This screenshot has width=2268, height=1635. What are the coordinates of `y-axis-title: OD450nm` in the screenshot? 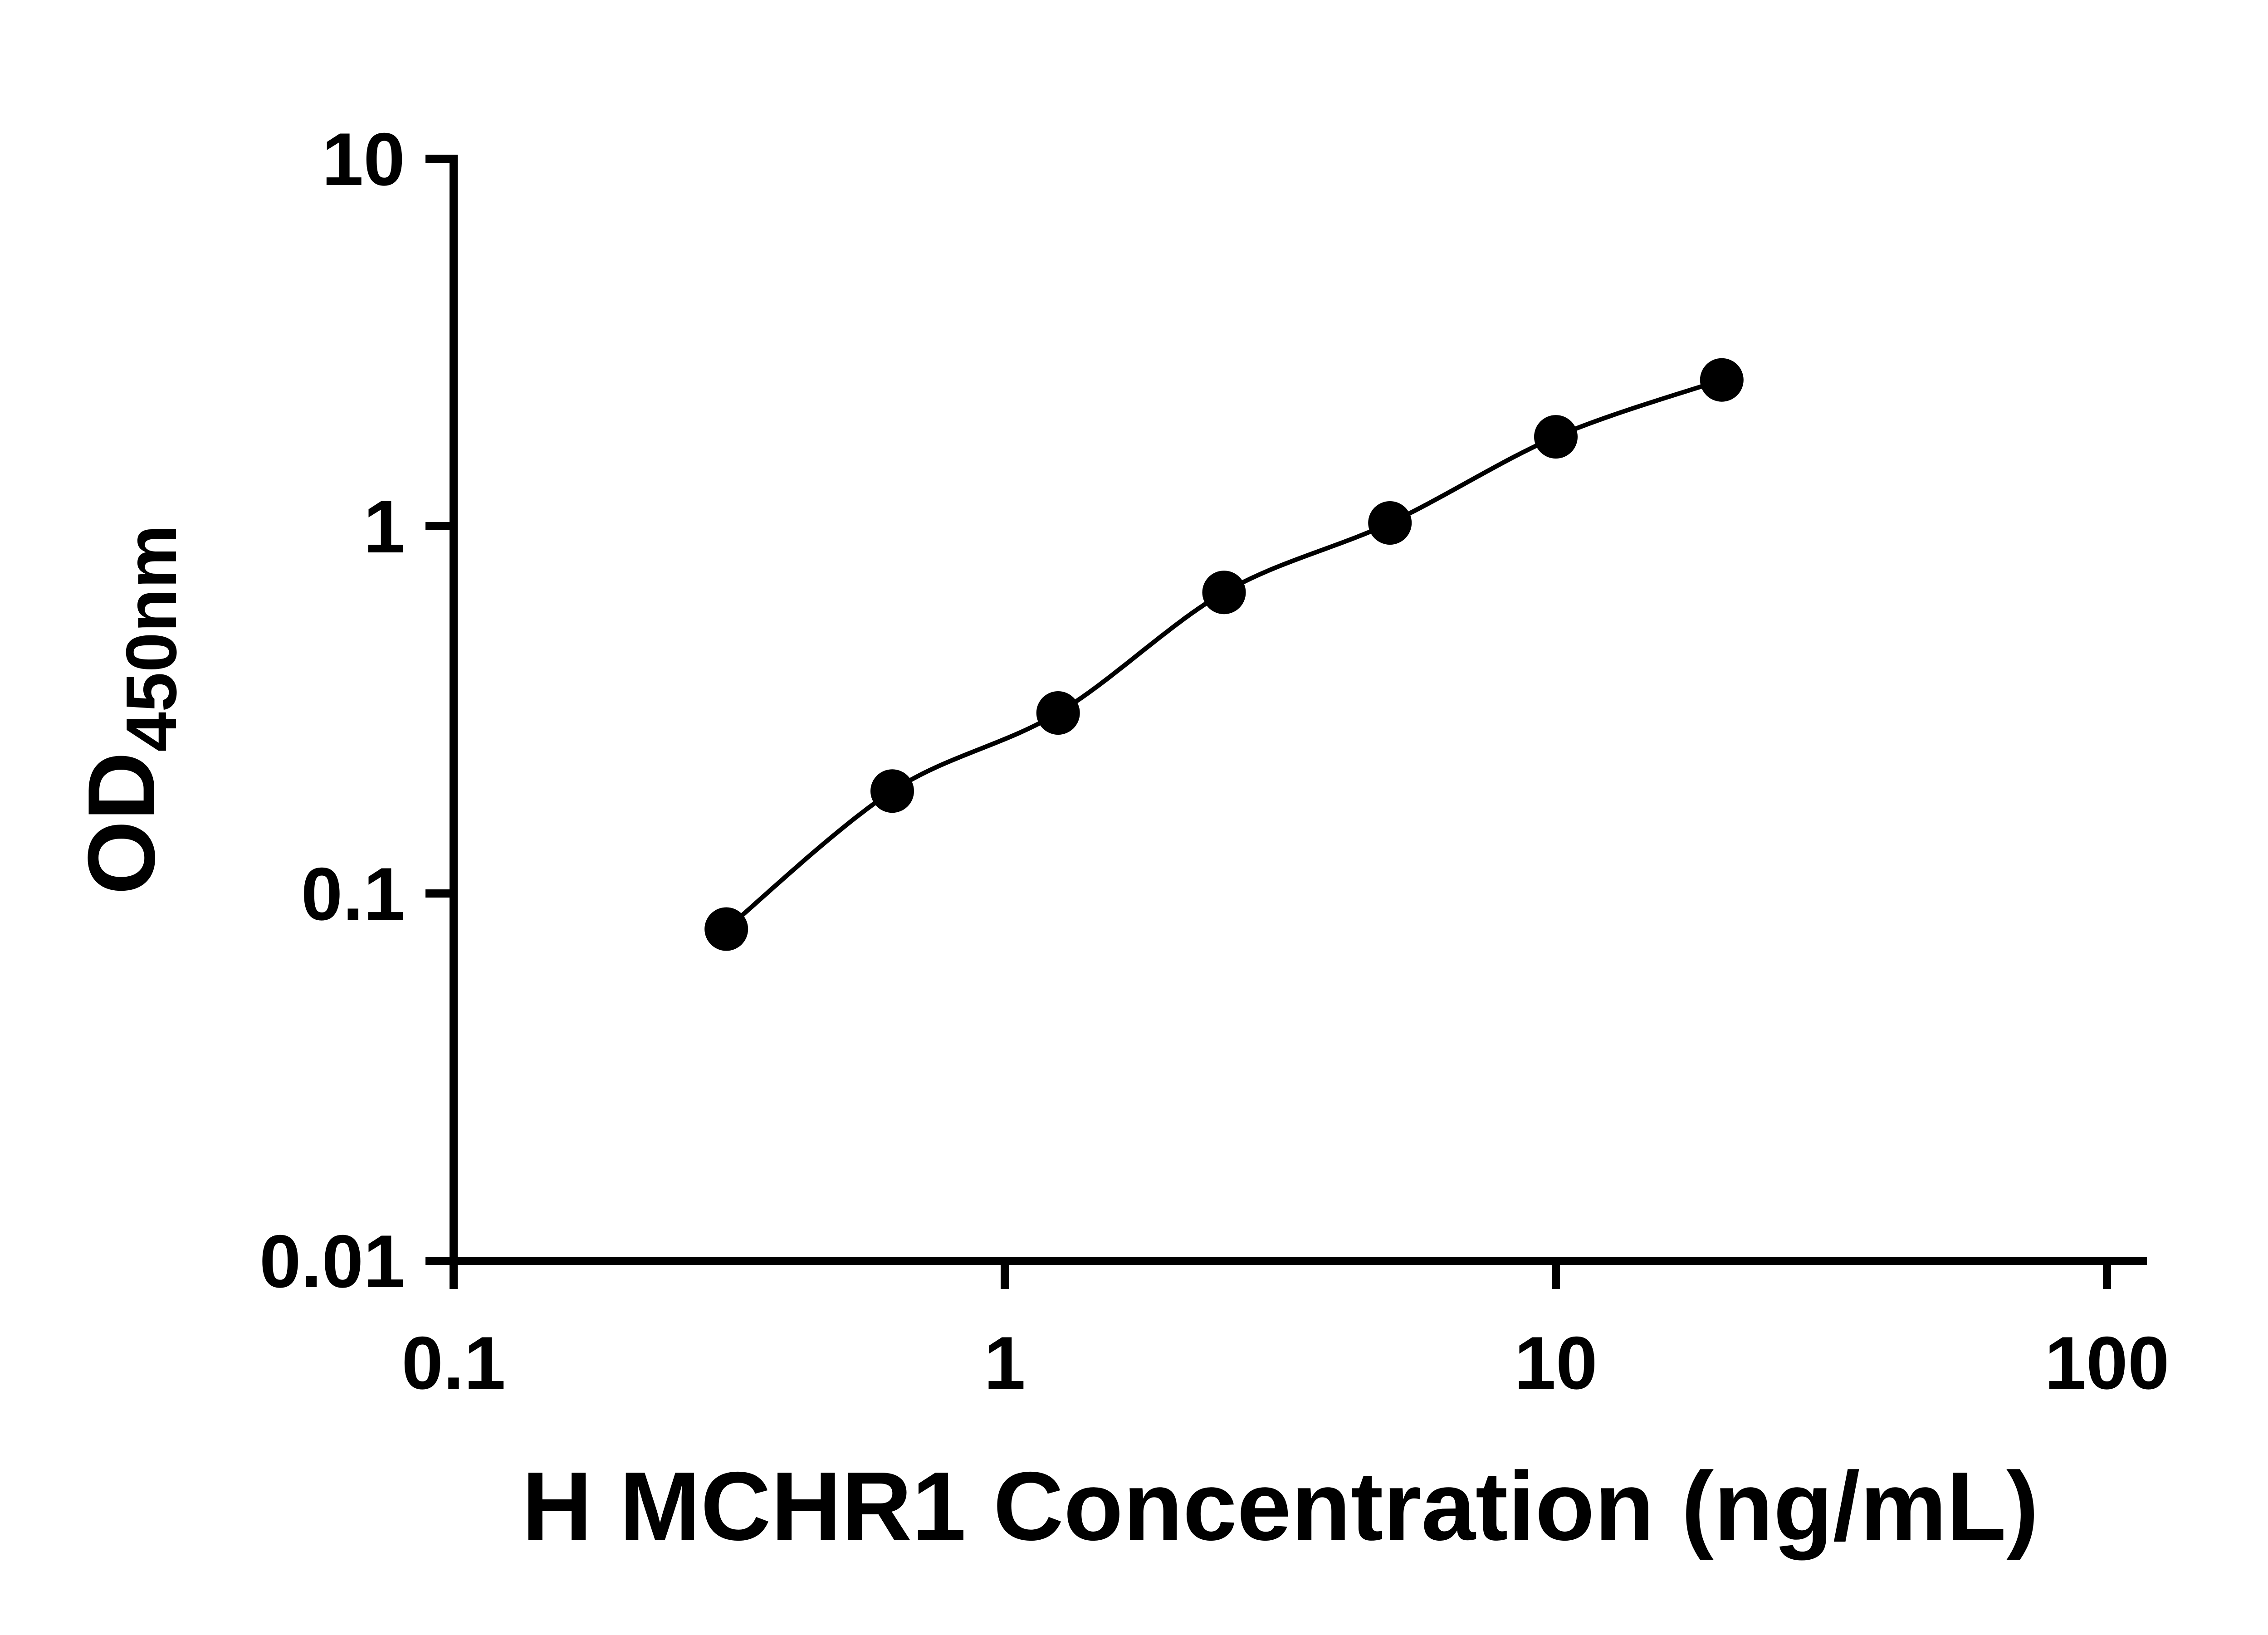 It's located at (130, 710).